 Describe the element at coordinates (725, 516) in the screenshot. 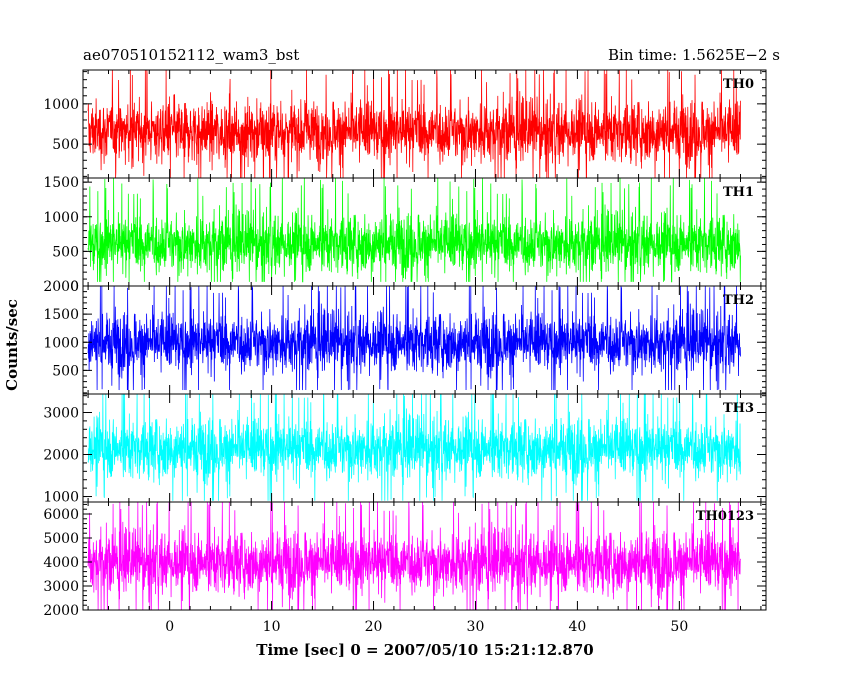

I see `series-label-th0123: TH0123` at that location.